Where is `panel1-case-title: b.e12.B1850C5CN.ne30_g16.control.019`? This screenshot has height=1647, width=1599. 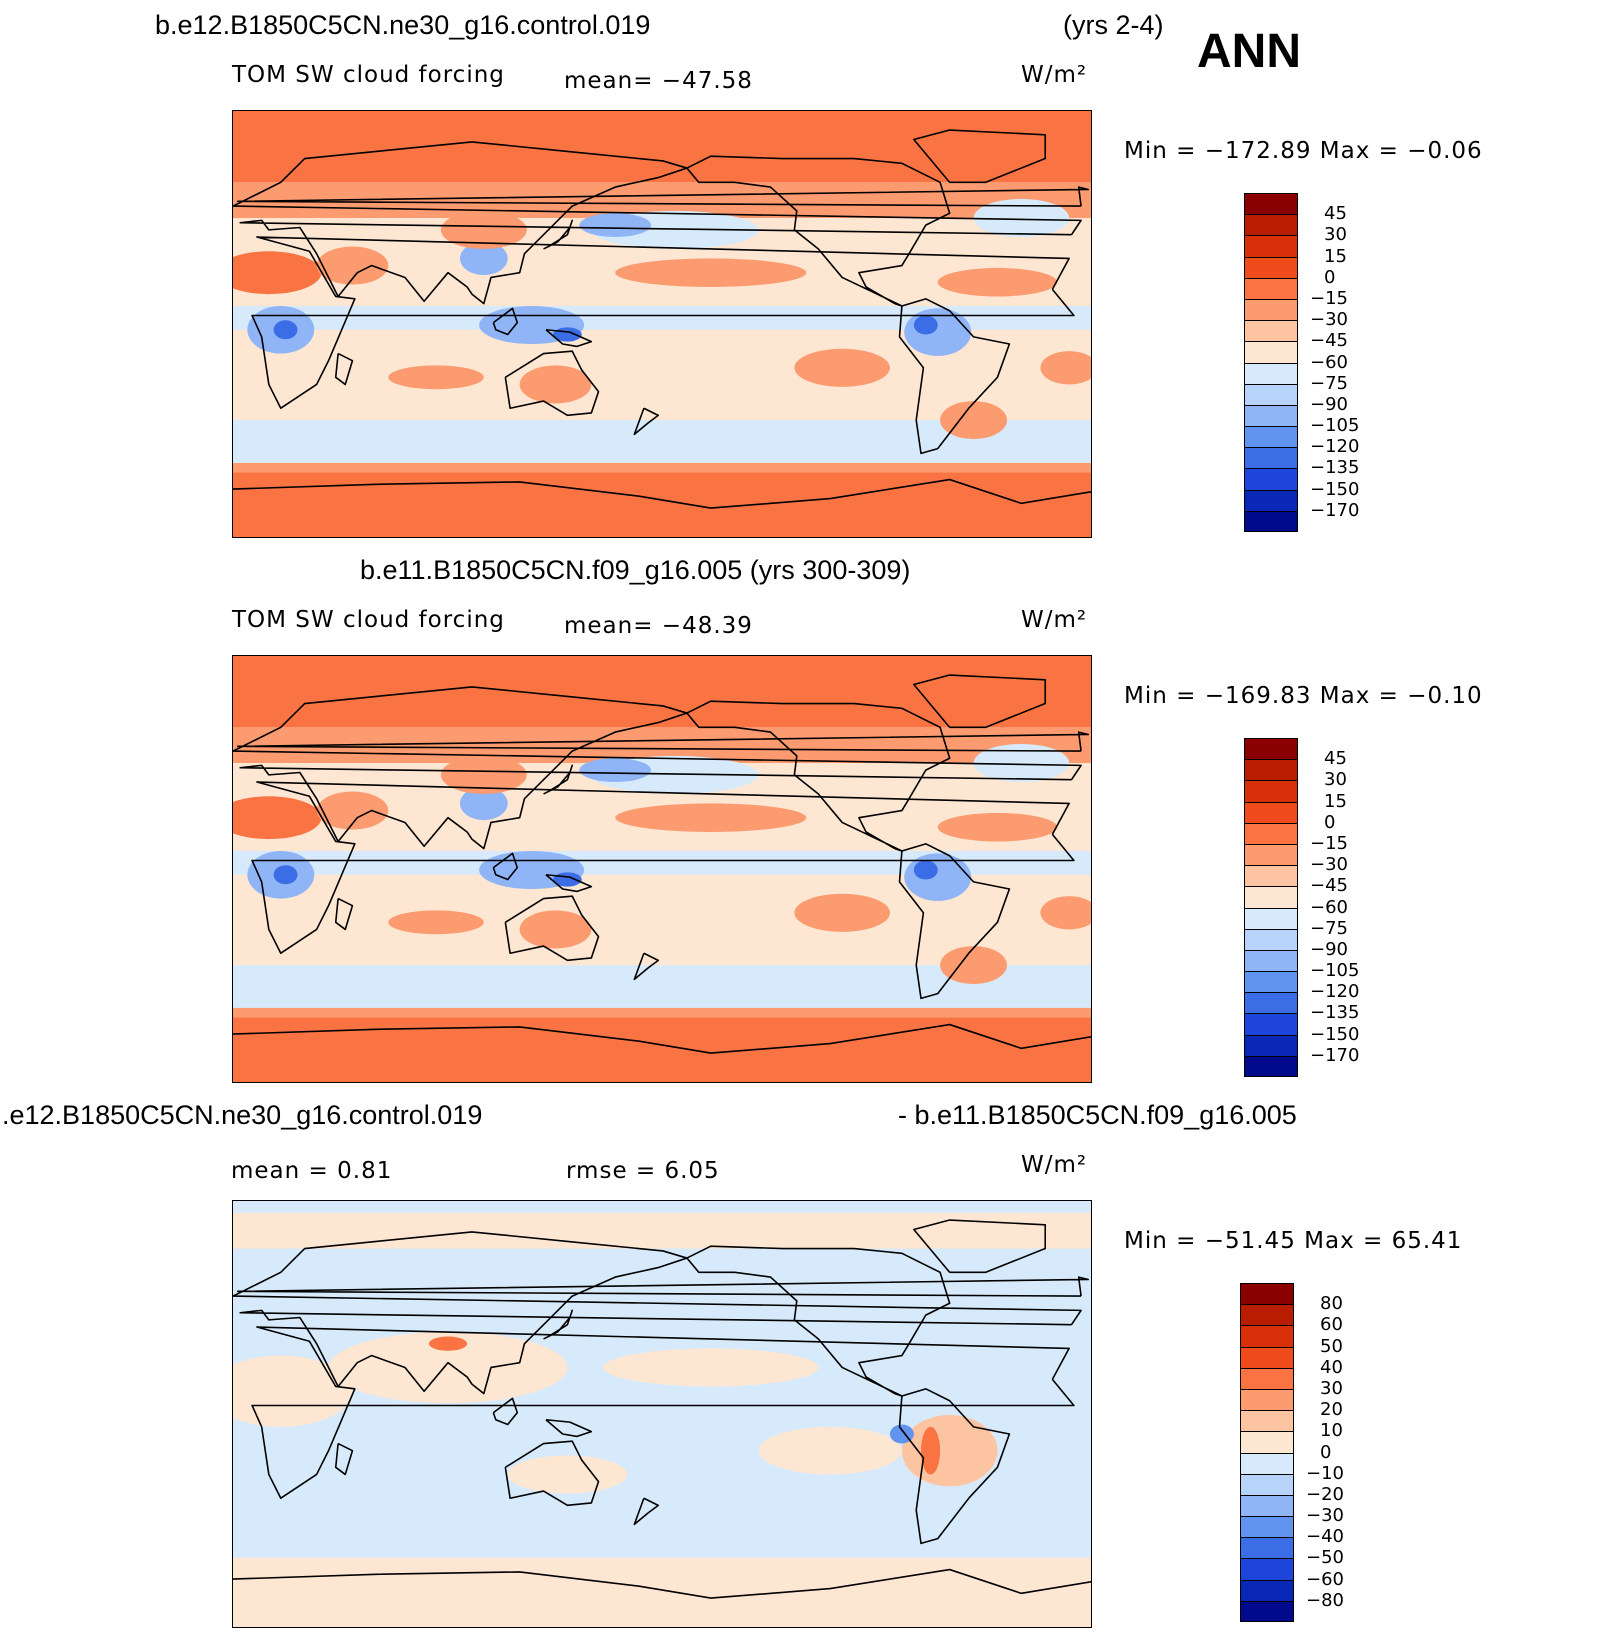
panel1-case-title: b.e12.B1850C5CN.ne30_g16.control.019 is located at coordinates (403, 25).